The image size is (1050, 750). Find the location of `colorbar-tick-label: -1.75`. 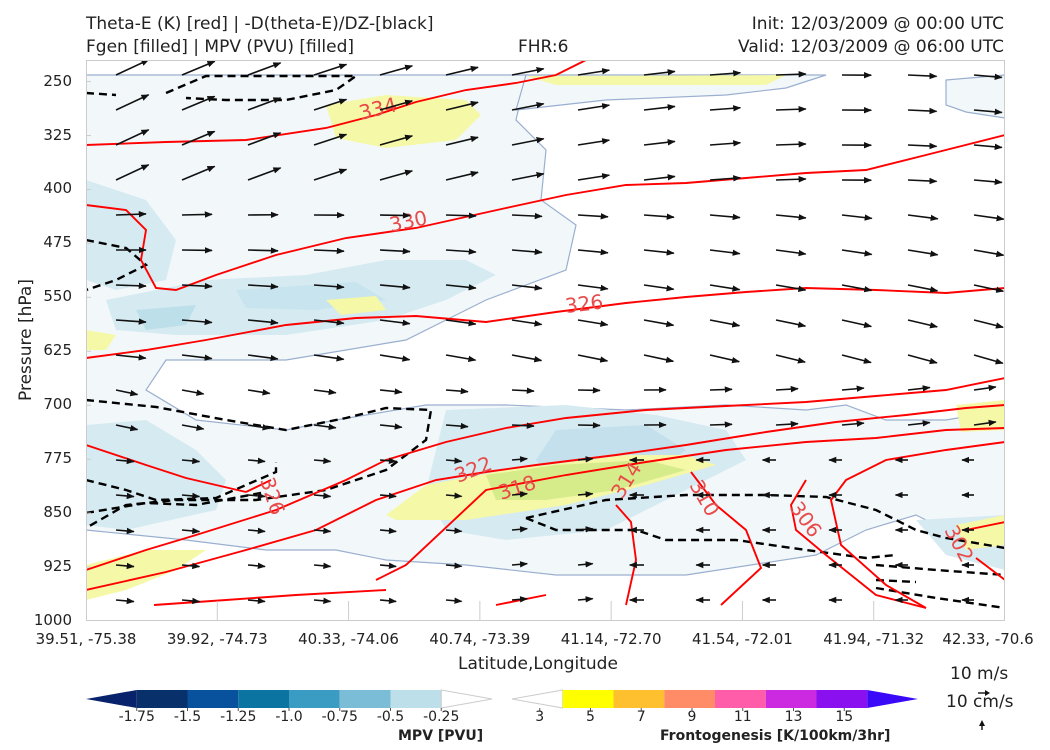

colorbar-tick-label: -1.75 is located at coordinates (136, 717).